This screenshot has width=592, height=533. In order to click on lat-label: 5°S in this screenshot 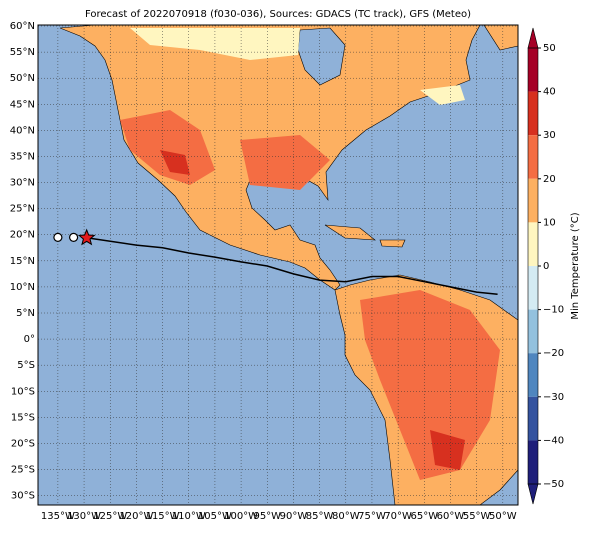, I will do `click(26, 365)`.